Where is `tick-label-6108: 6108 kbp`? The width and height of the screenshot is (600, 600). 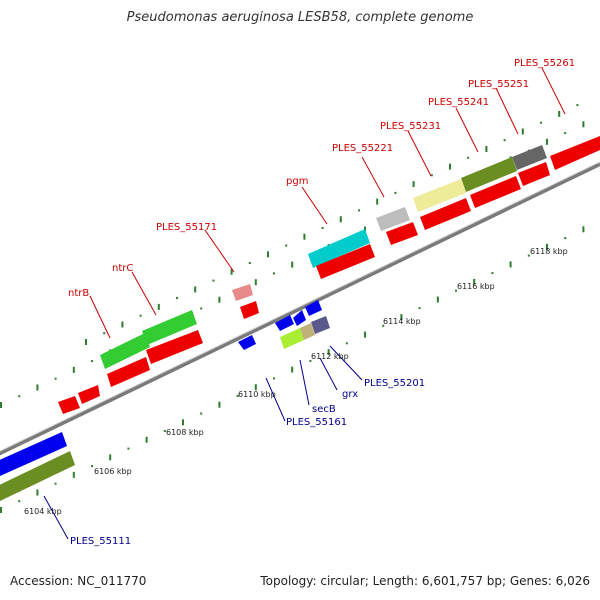 tick-label-6108: 6108 kbp is located at coordinates (185, 432).